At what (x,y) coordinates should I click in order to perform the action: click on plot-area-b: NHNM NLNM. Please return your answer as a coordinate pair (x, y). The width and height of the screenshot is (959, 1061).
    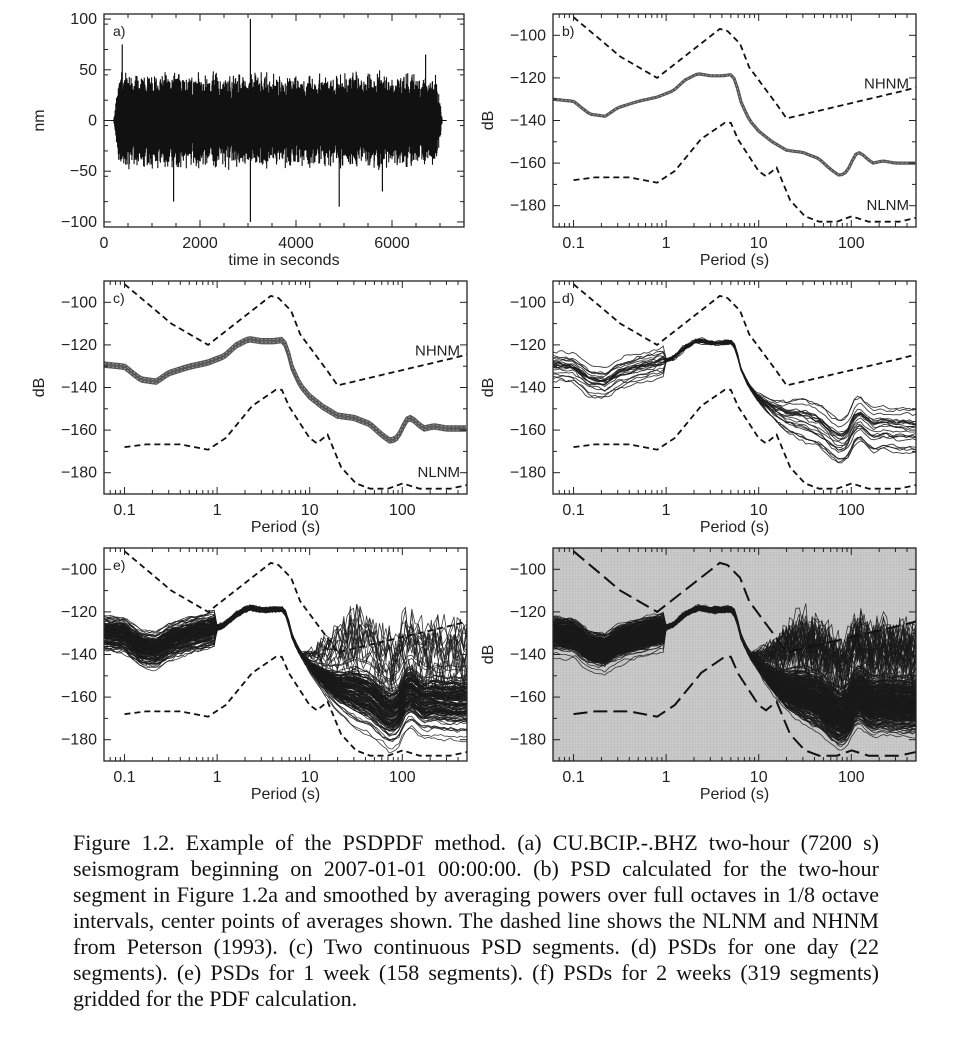
    Looking at the image, I should click on (734, 119).